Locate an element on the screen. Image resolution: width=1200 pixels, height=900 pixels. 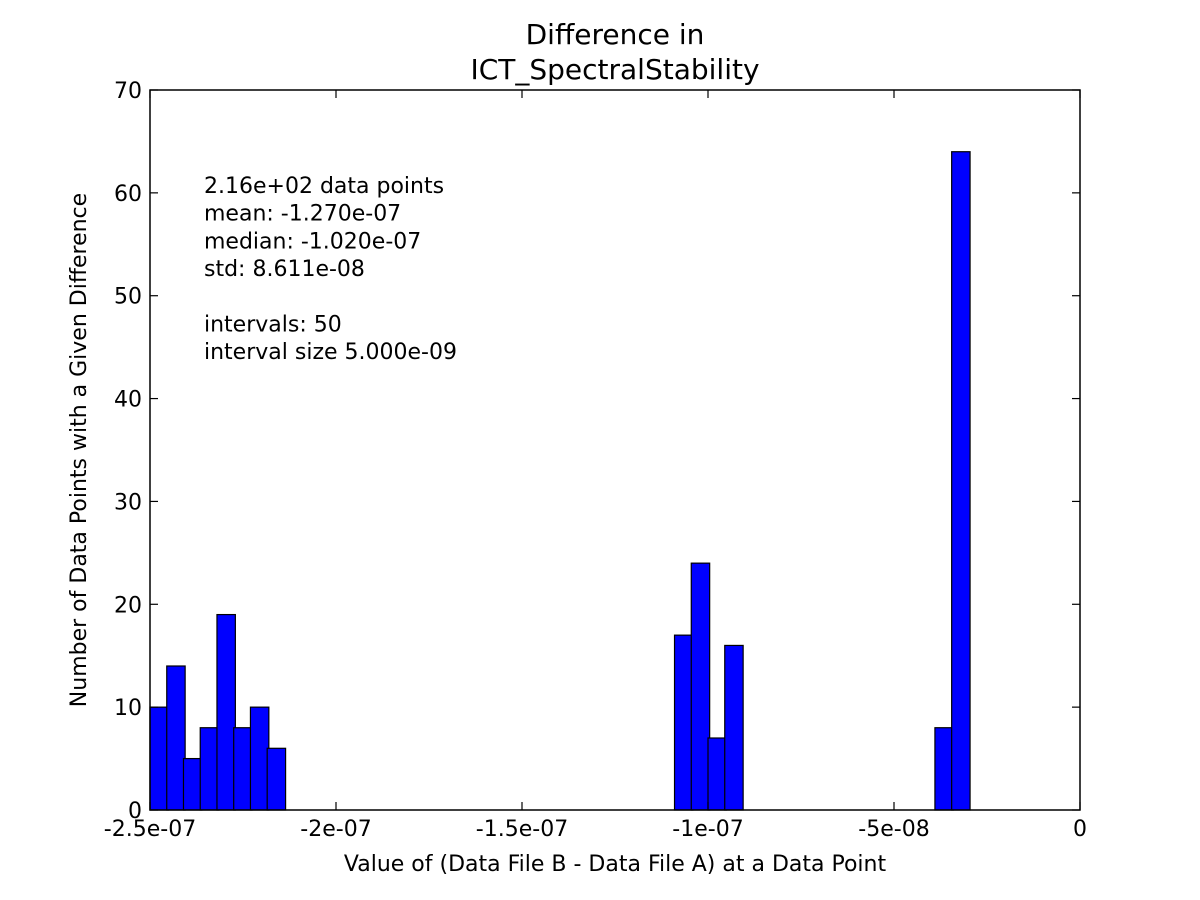
y-tick-label-2: 20 is located at coordinates (128, 605).